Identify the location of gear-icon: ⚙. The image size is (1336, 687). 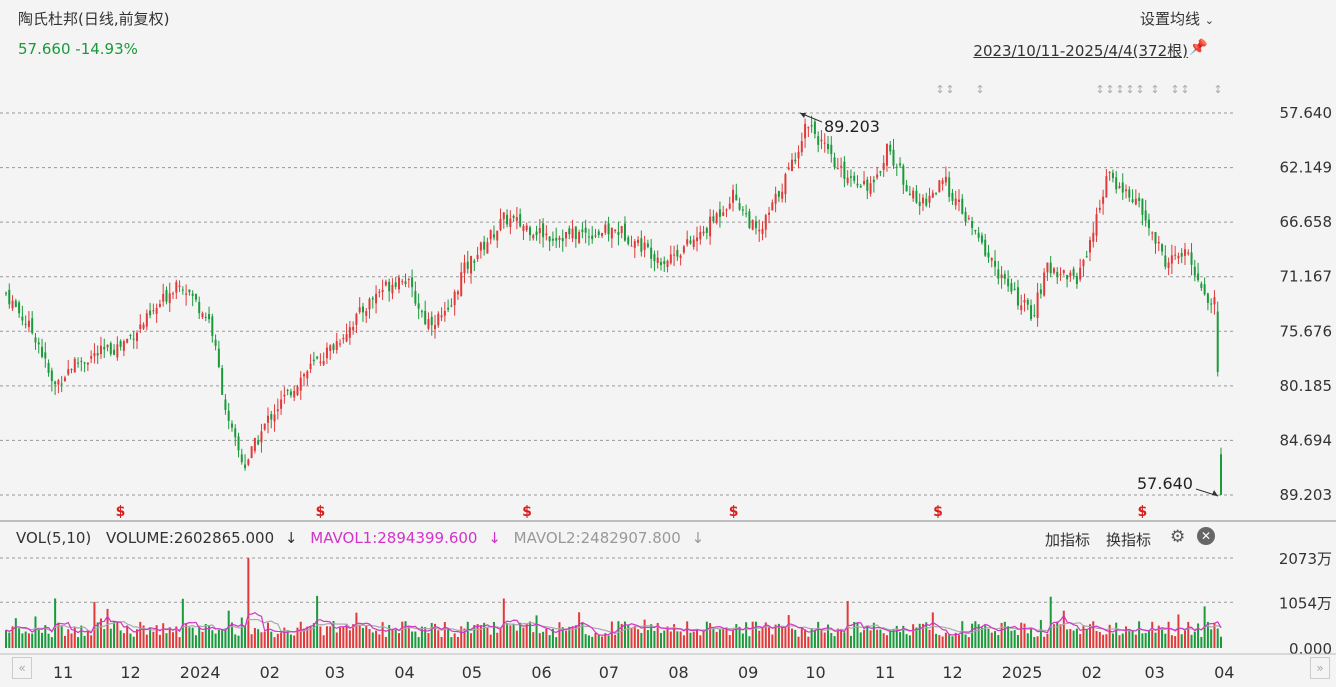
(1178, 537).